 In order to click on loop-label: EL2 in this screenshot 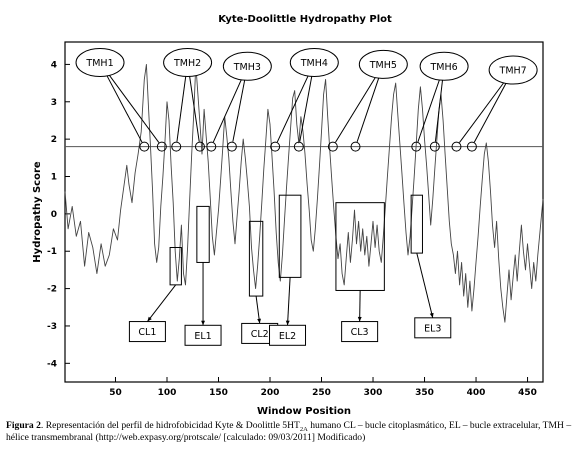, I will do `click(287, 336)`.